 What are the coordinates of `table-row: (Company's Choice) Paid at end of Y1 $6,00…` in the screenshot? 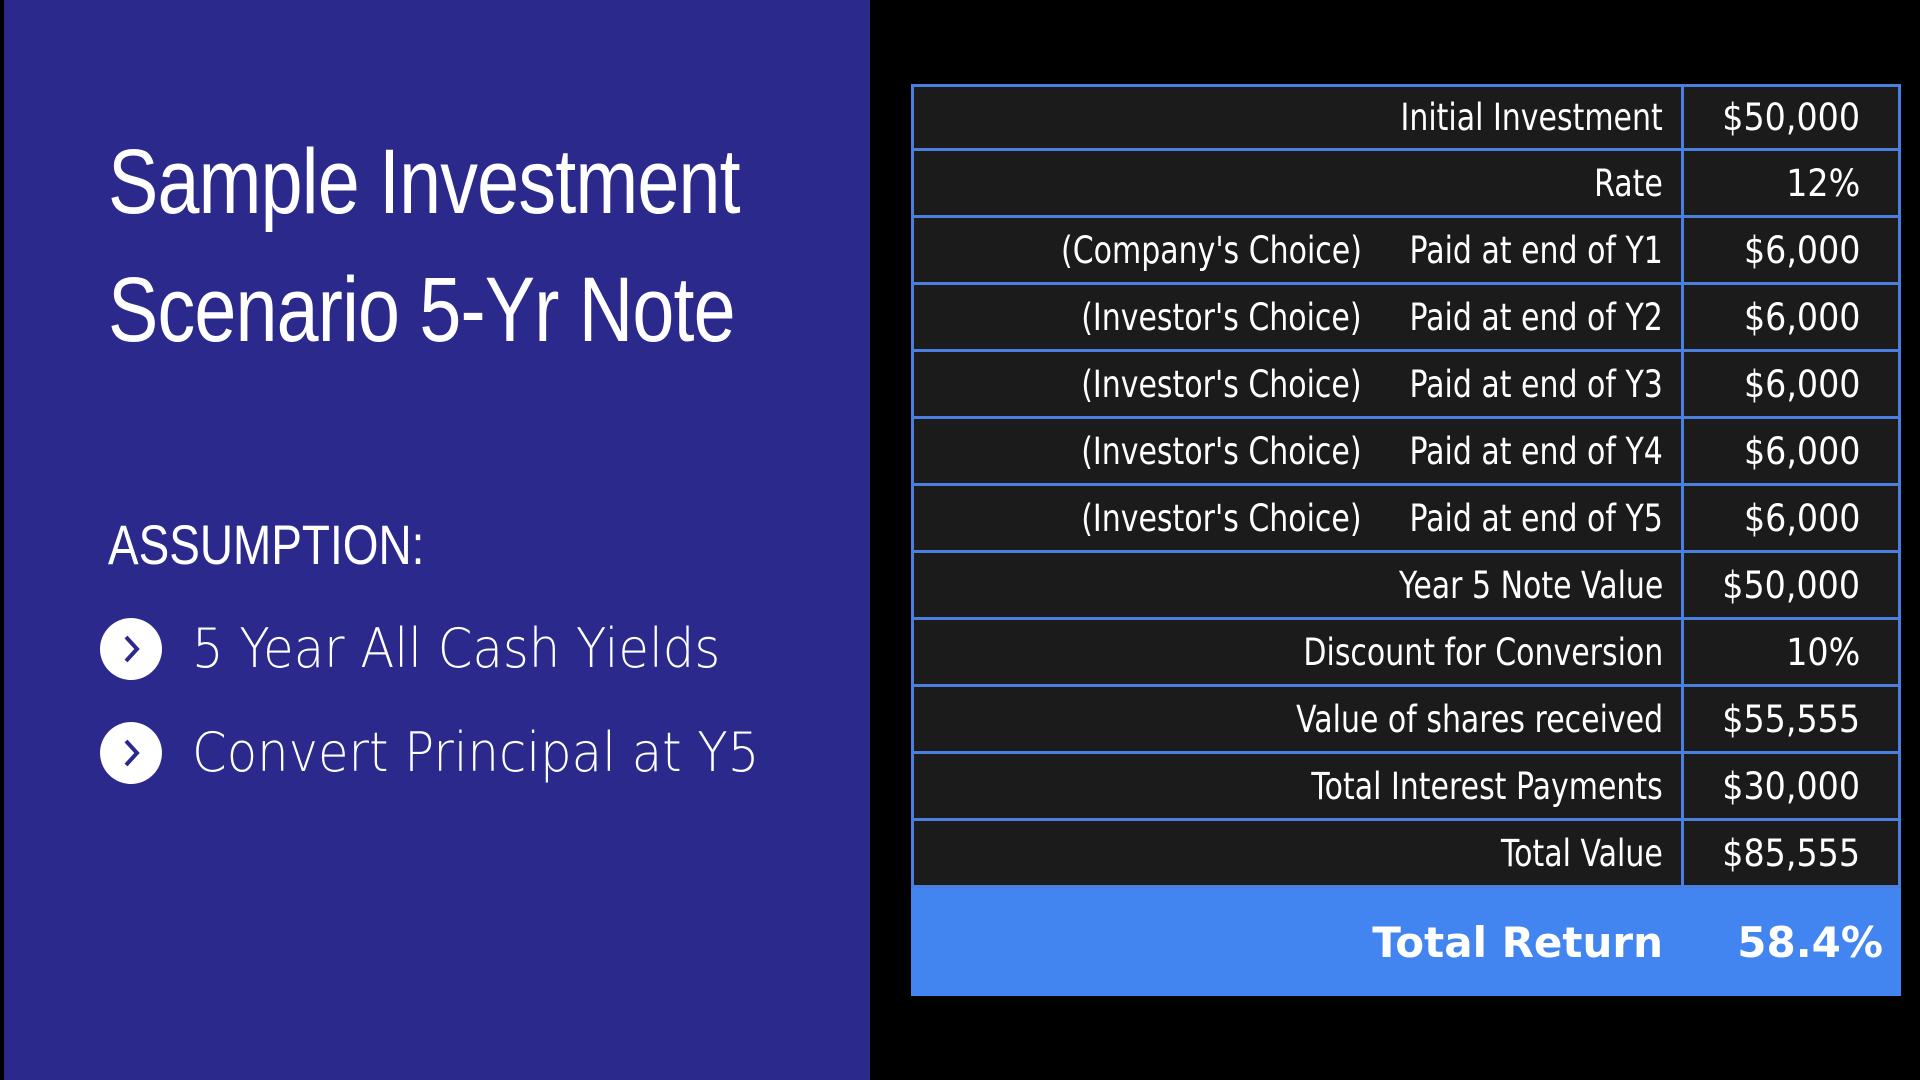 It's located at (1406, 251).